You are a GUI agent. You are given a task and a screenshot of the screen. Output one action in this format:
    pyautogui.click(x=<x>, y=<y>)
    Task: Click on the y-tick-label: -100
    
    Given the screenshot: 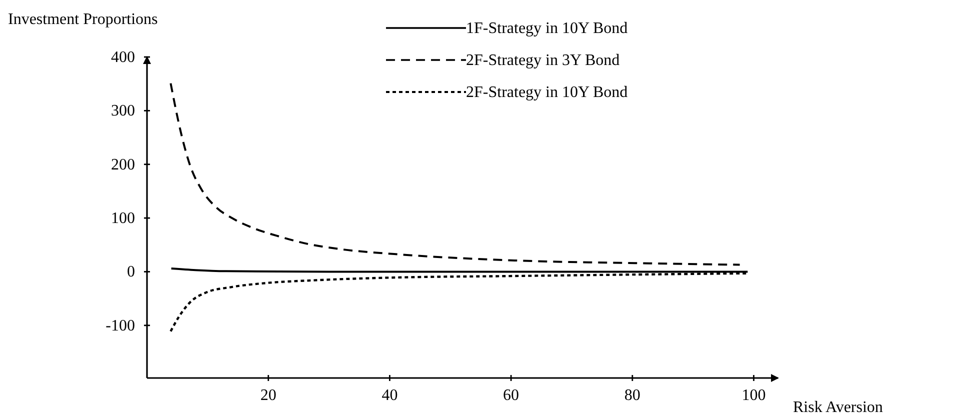 What is the action you would take?
    pyautogui.click(x=120, y=325)
    